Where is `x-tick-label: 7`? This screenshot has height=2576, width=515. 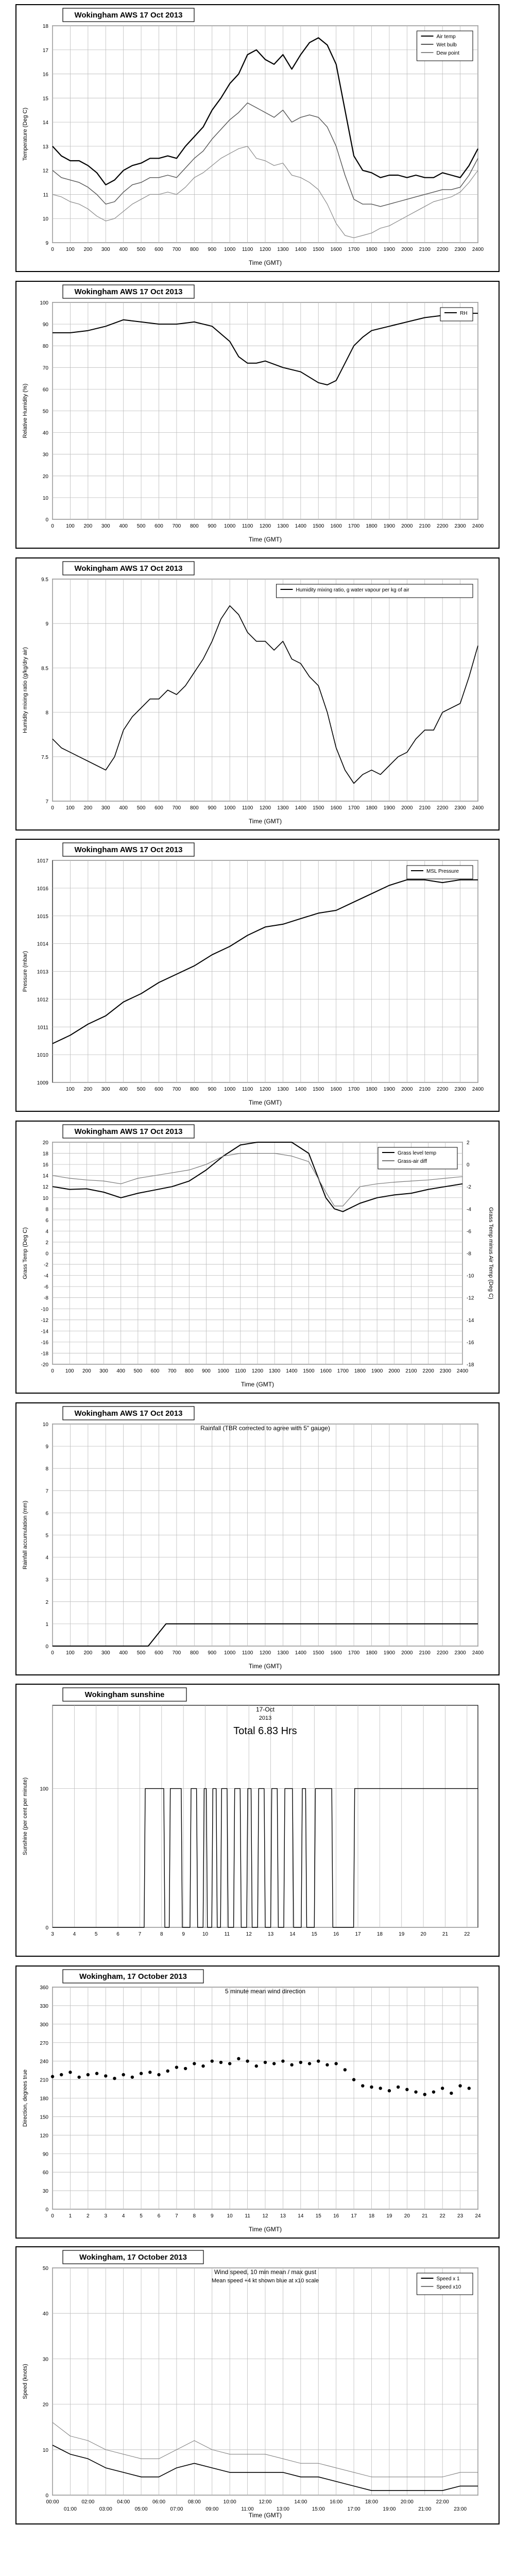 x-tick-label: 7 is located at coordinates (176, 2216).